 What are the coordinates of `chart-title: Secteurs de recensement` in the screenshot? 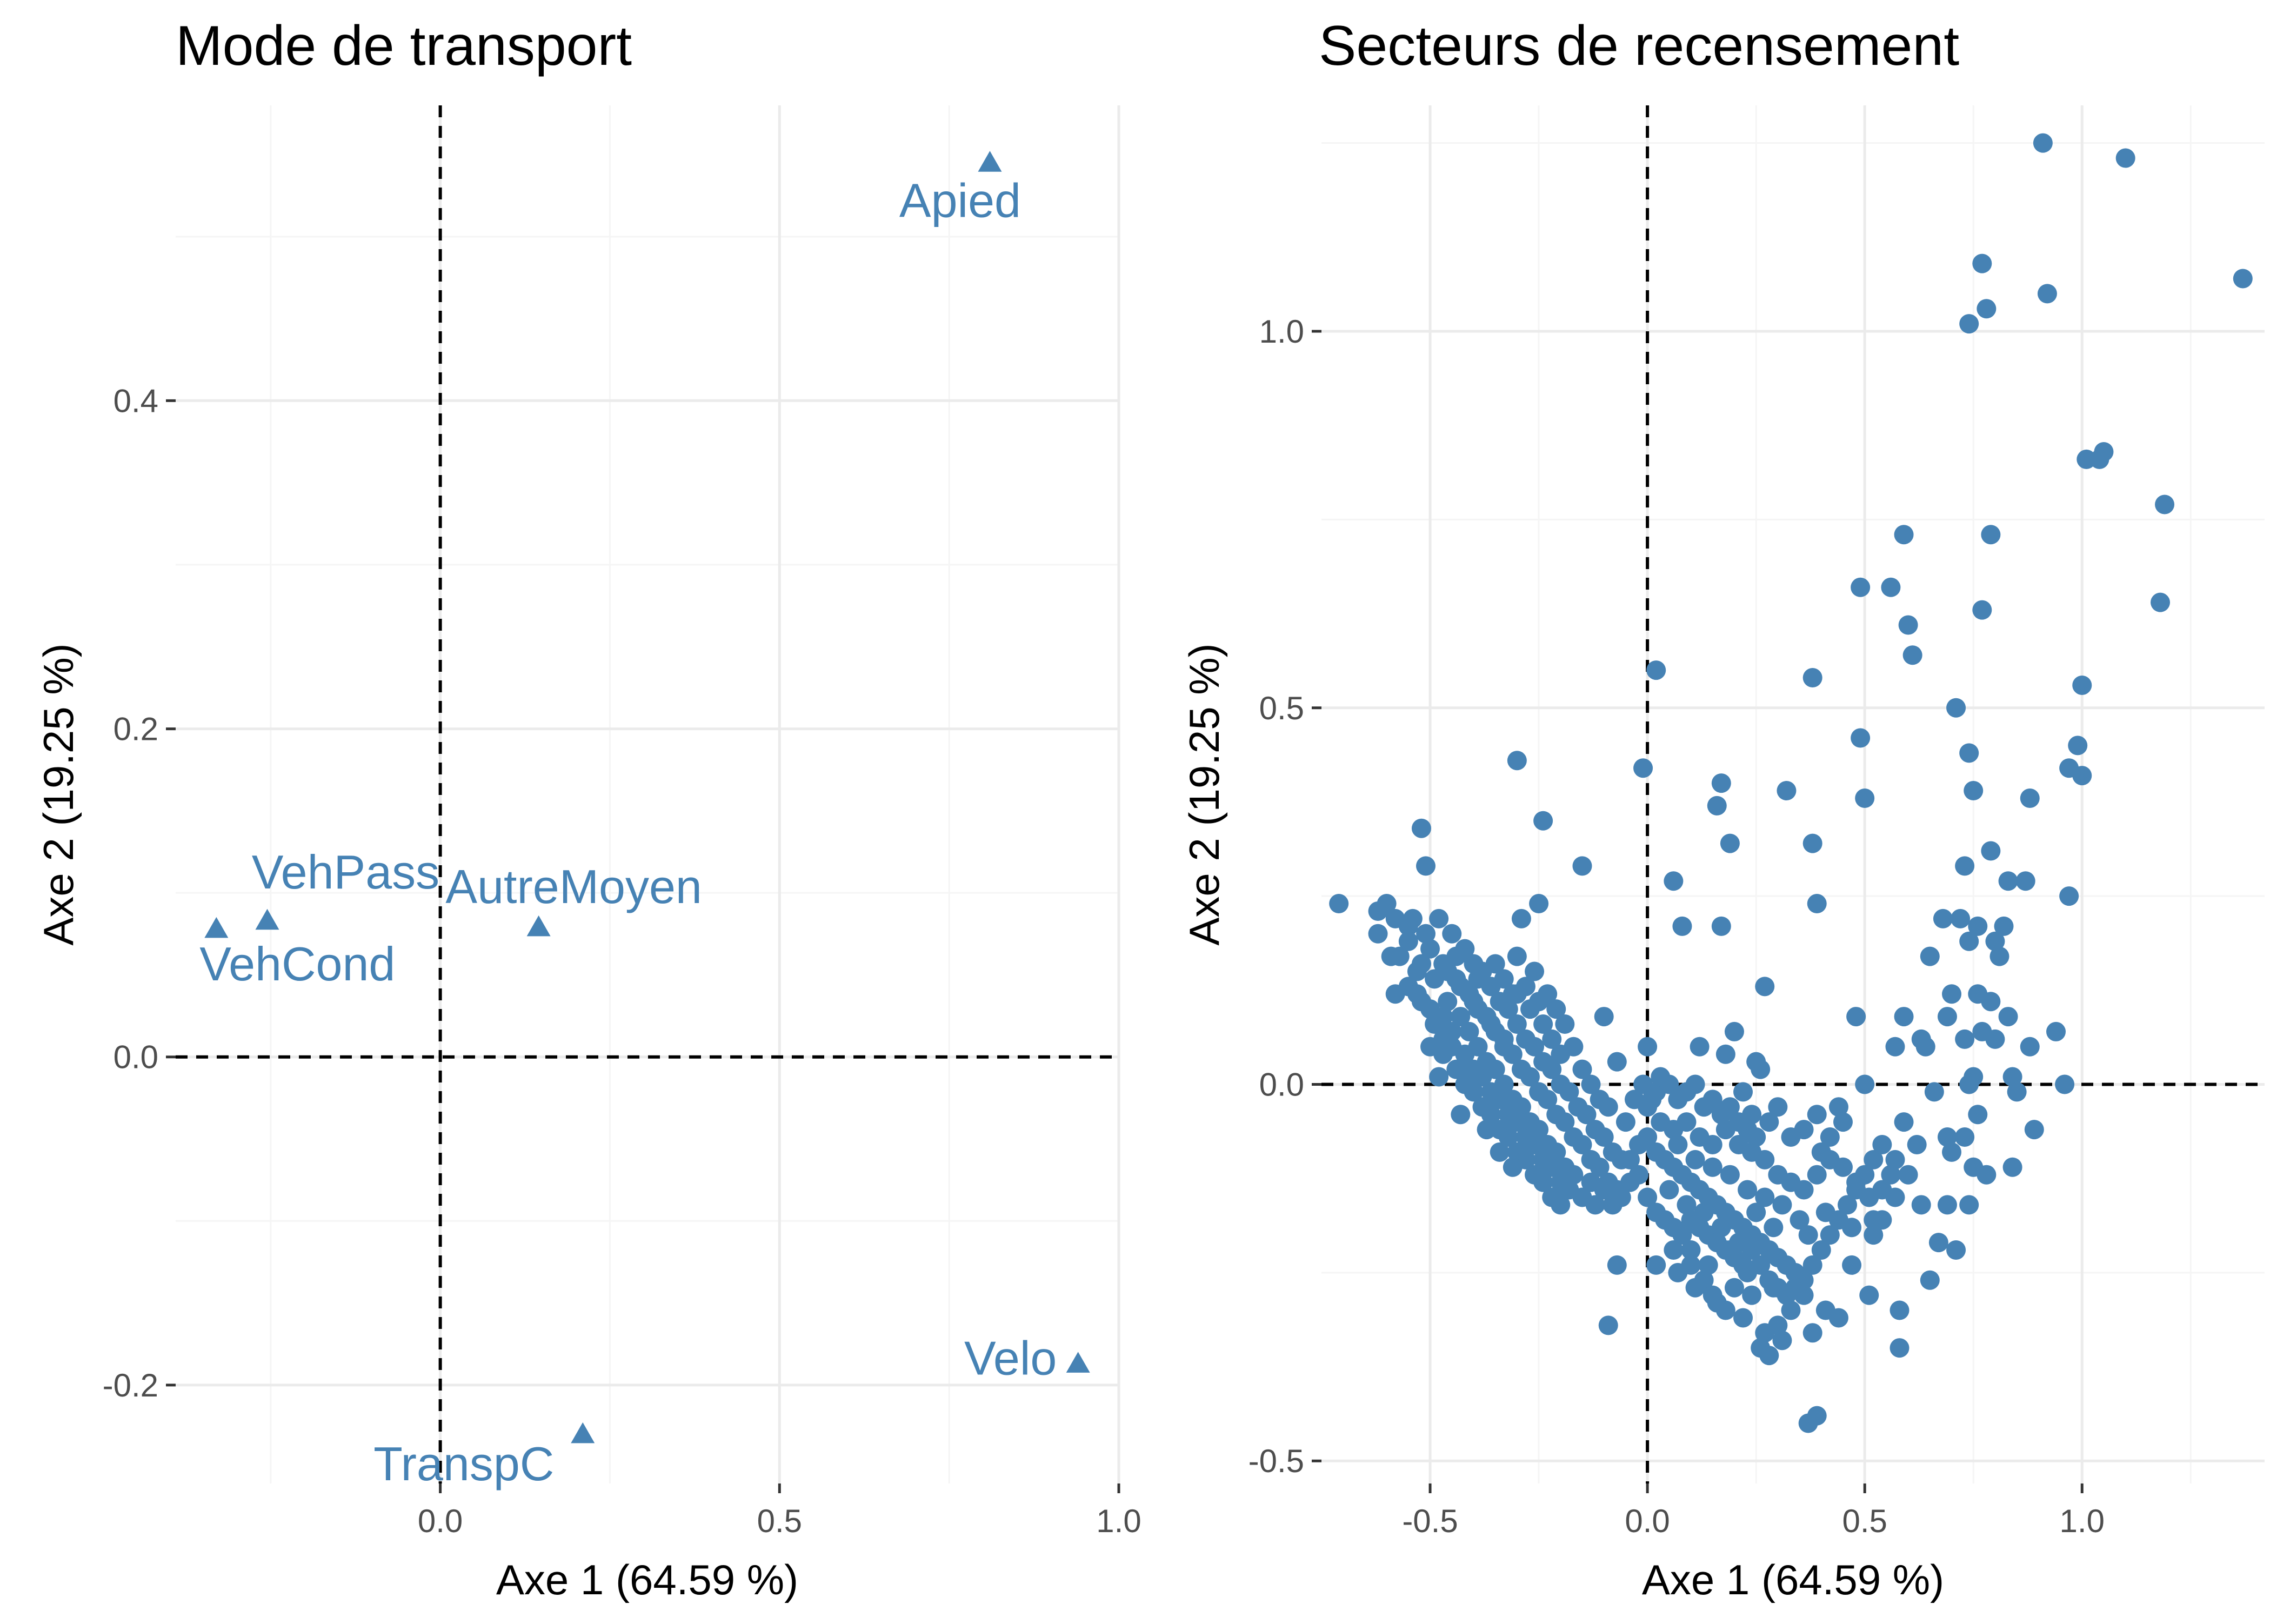 It's located at (1639, 46).